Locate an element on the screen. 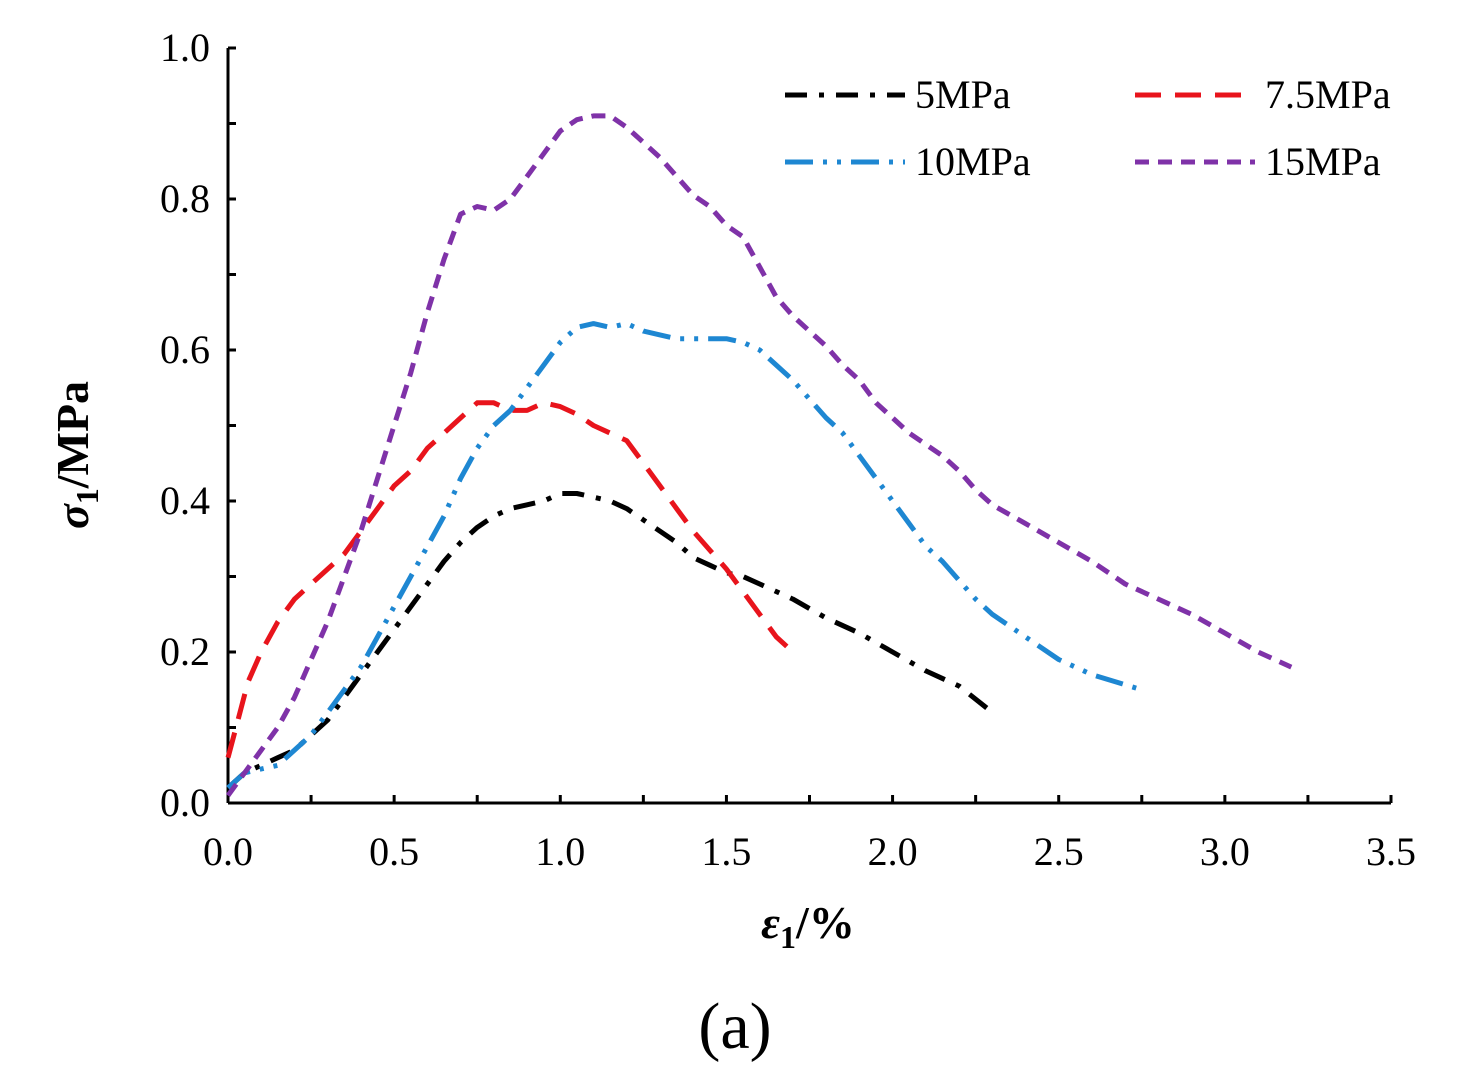  x-tick-label: 1.5 is located at coordinates (726, 851).